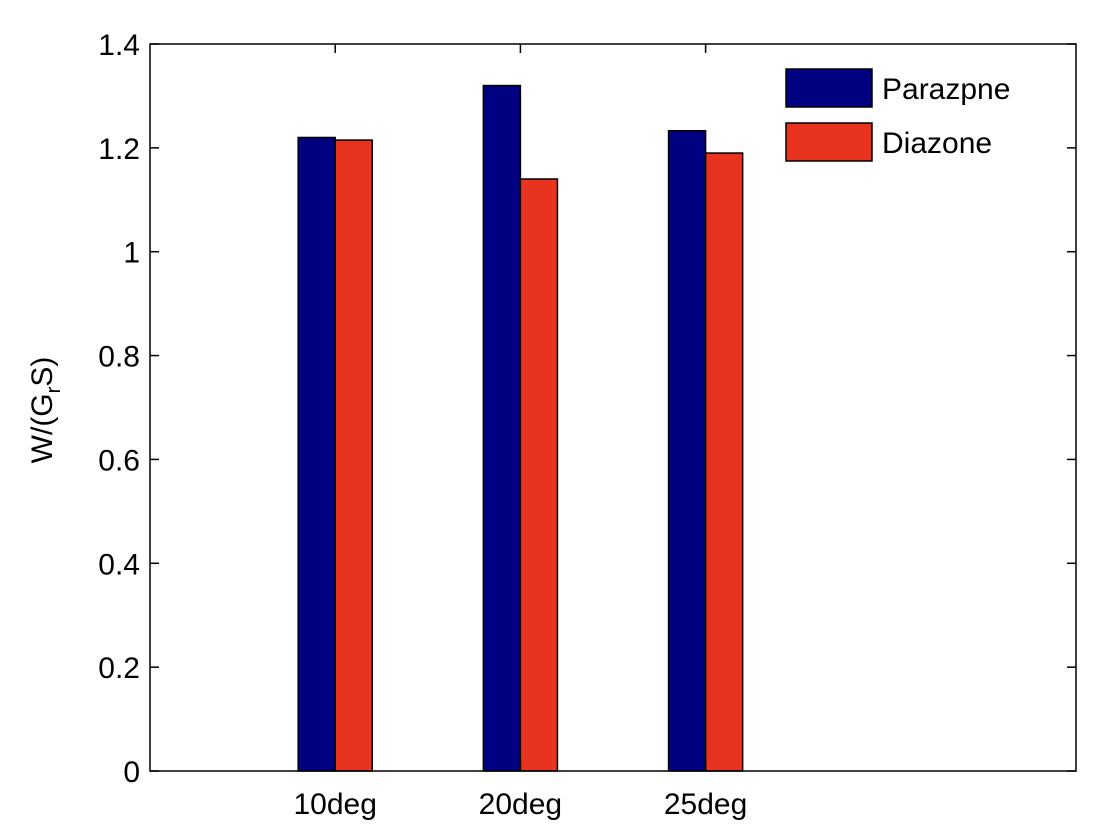  Describe the element at coordinates (42, 372) in the screenshot. I see `y-axis-title-tail: S)` at that location.